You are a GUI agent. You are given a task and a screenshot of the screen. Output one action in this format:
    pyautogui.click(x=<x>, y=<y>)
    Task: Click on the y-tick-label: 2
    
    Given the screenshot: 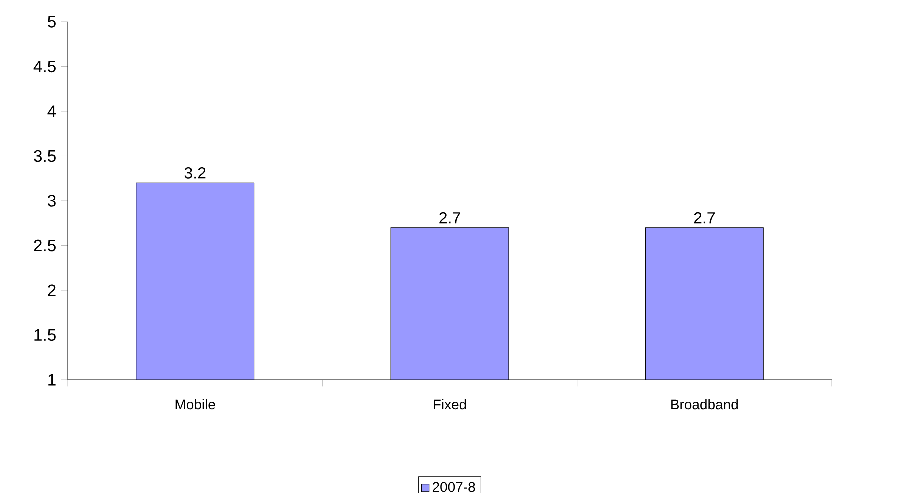 What is the action you would take?
    pyautogui.click(x=52, y=290)
    